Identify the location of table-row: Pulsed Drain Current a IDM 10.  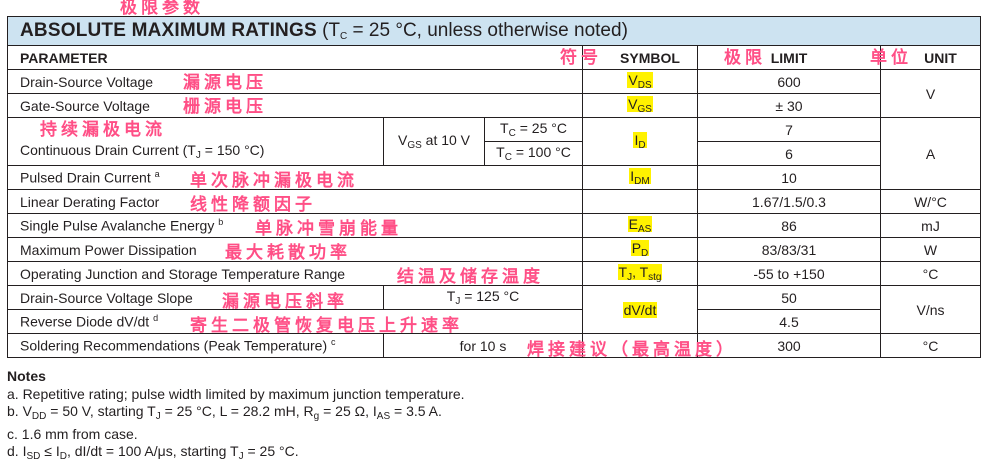
(494, 177).